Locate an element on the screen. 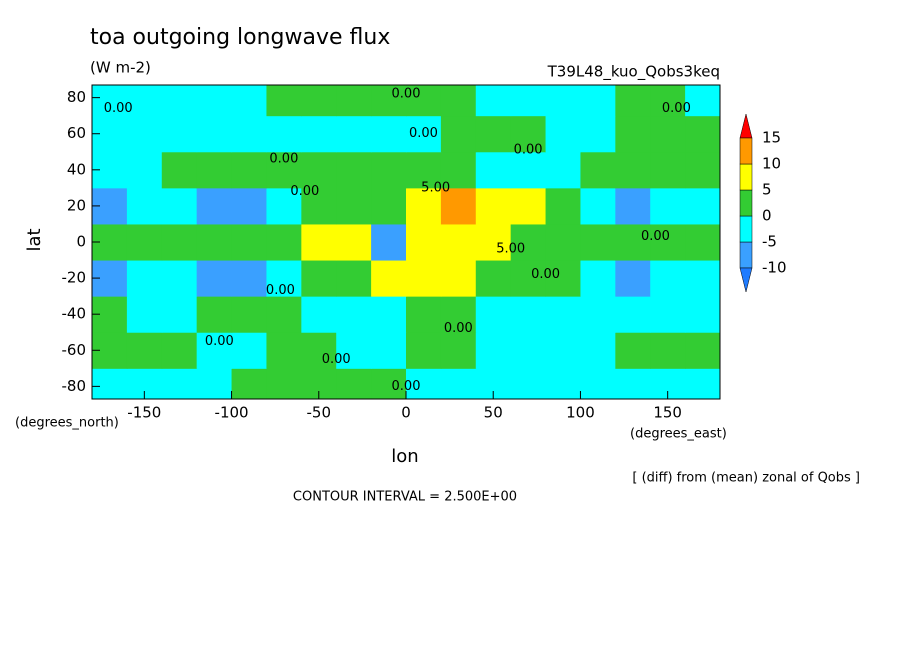 The height and width of the screenshot is (654, 904). colorbar-label: -10 is located at coordinates (774, 268).